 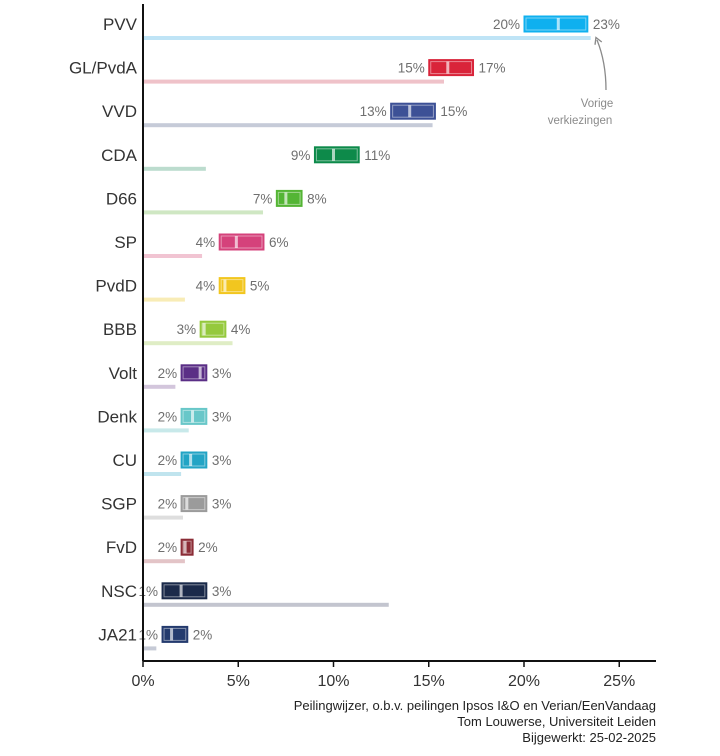 I want to click on party-row: JA21 1% 2%, so click(x=155, y=638).